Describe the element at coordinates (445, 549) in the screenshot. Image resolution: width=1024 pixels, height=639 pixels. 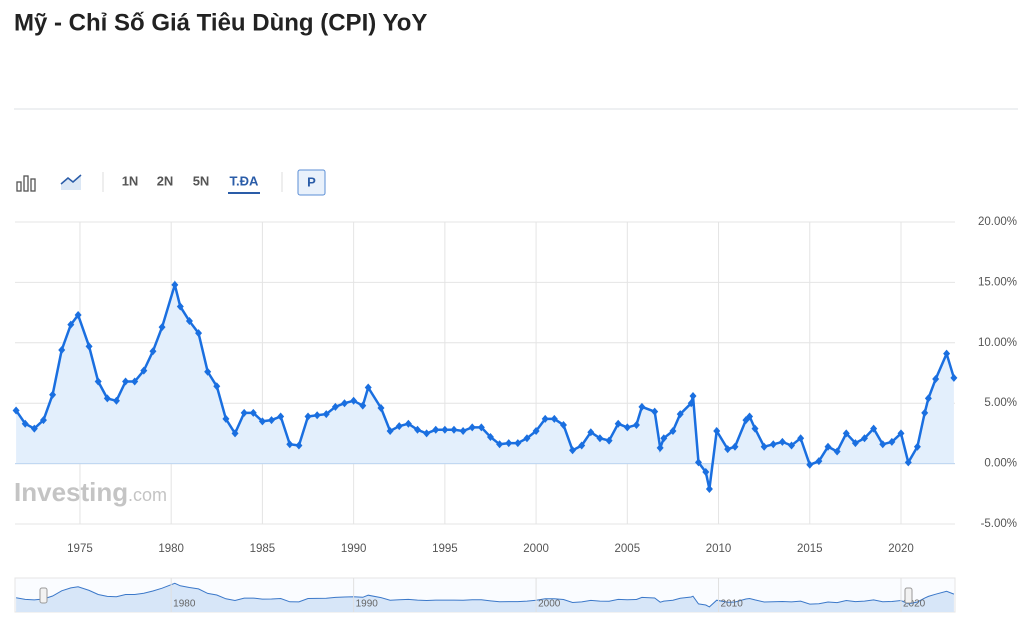
I see `x-tick-label: 1995` at that location.